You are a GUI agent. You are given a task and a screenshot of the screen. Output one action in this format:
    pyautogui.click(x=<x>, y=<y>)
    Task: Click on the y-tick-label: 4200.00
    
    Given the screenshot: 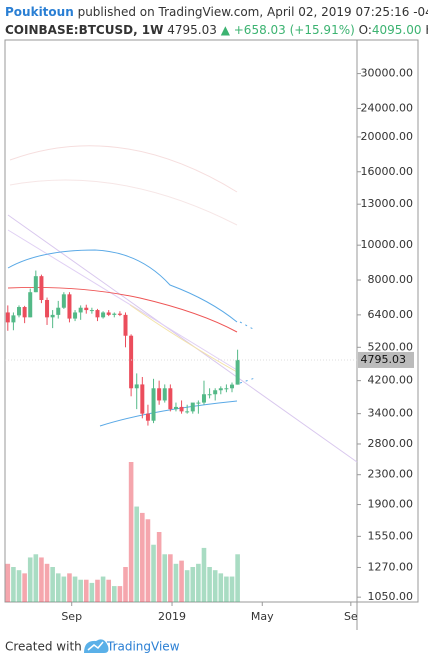 What is the action you would take?
    pyautogui.click(x=391, y=380)
    